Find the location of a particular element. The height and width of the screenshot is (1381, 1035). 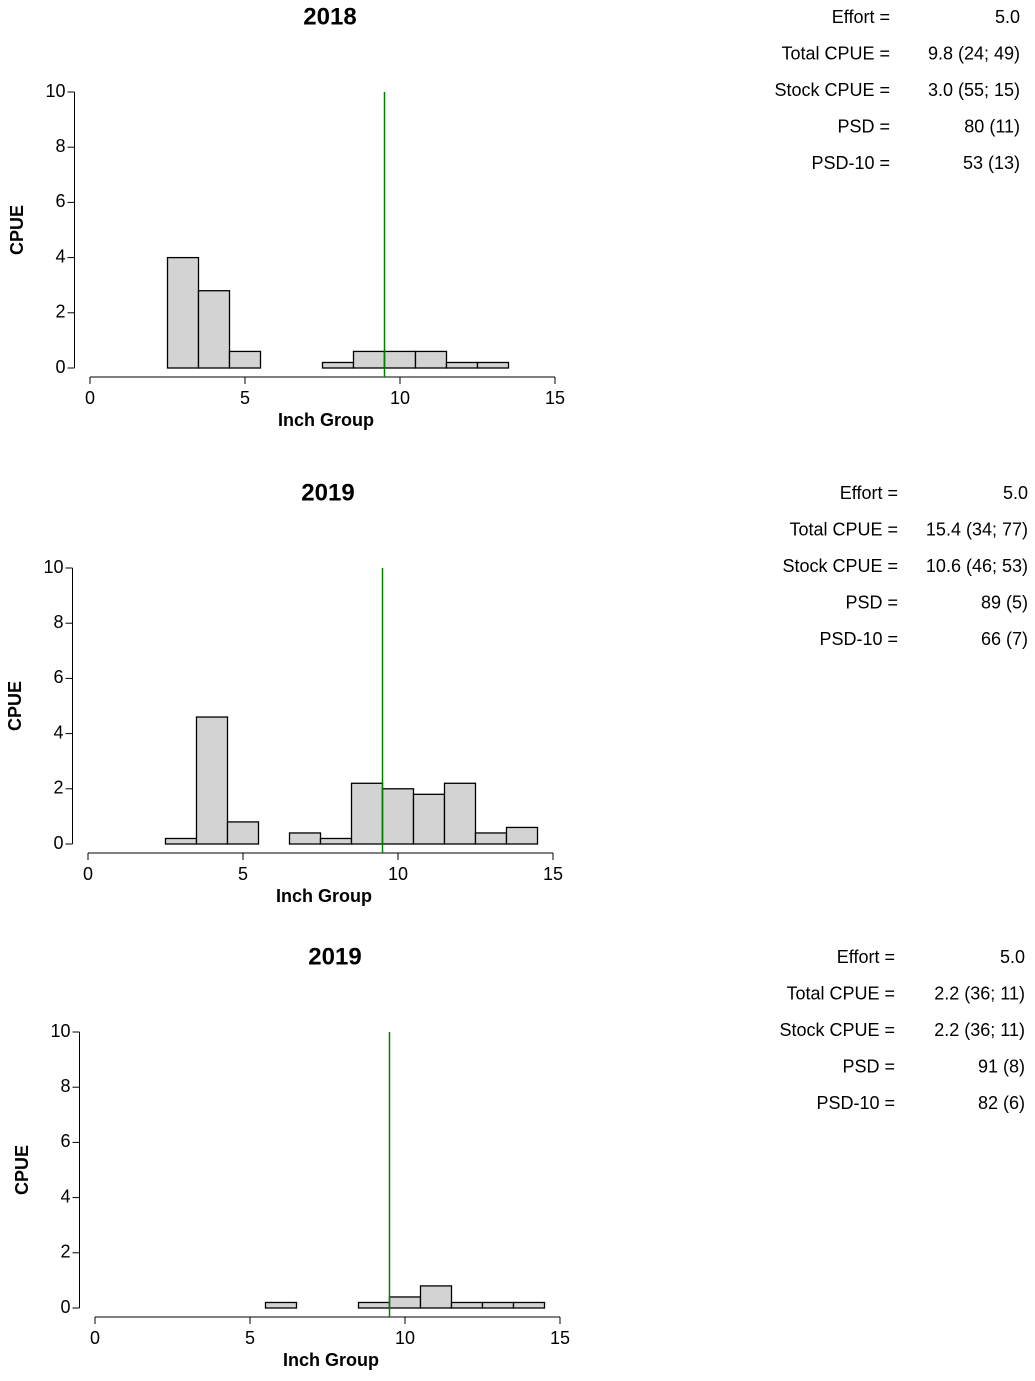

chart-title: 2018 is located at coordinates (329, 16).